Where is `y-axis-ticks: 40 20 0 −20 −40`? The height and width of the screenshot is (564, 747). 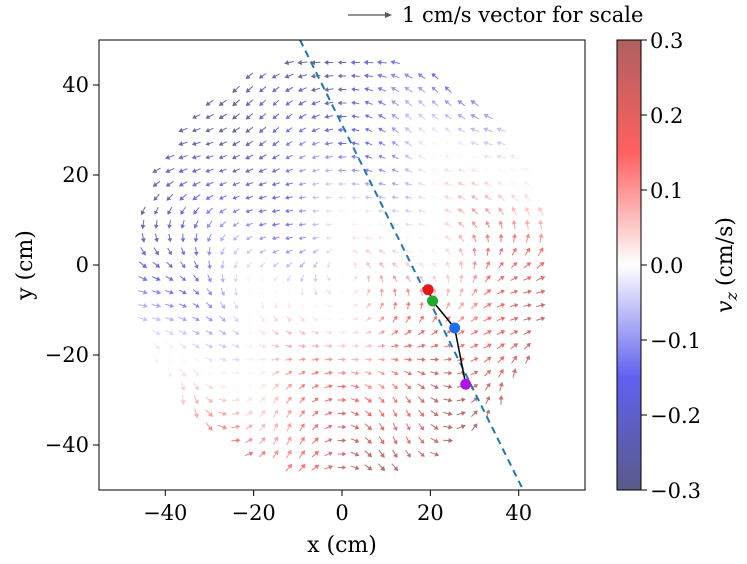 y-axis-ticks: 40 20 0 −20 −40 is located at coordinates (72, 265).